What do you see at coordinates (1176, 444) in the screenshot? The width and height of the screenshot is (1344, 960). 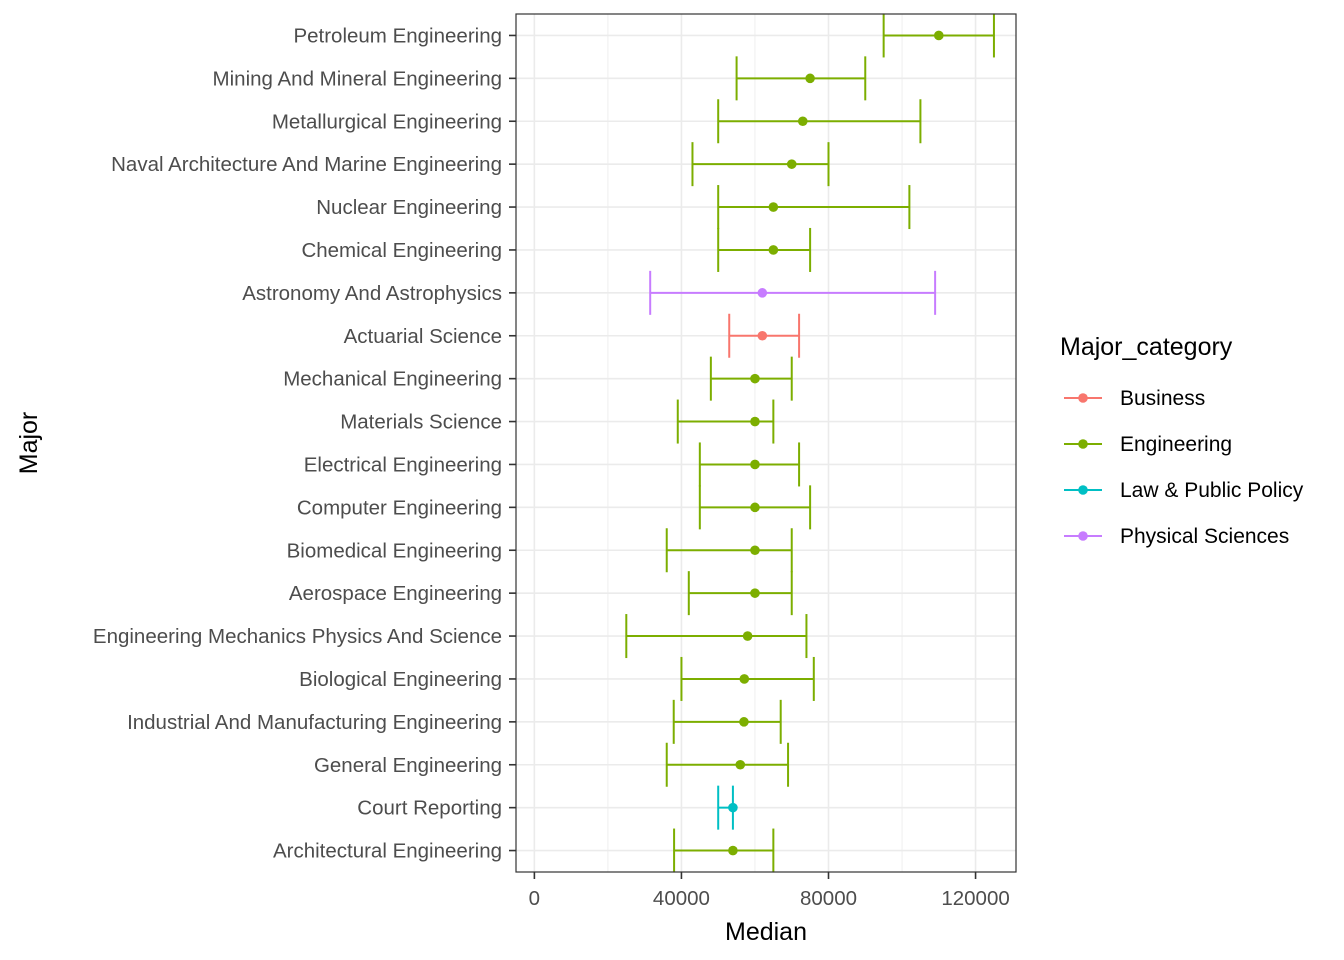 I see `legend-label: Engineering` at bounding box center [1176, 444].